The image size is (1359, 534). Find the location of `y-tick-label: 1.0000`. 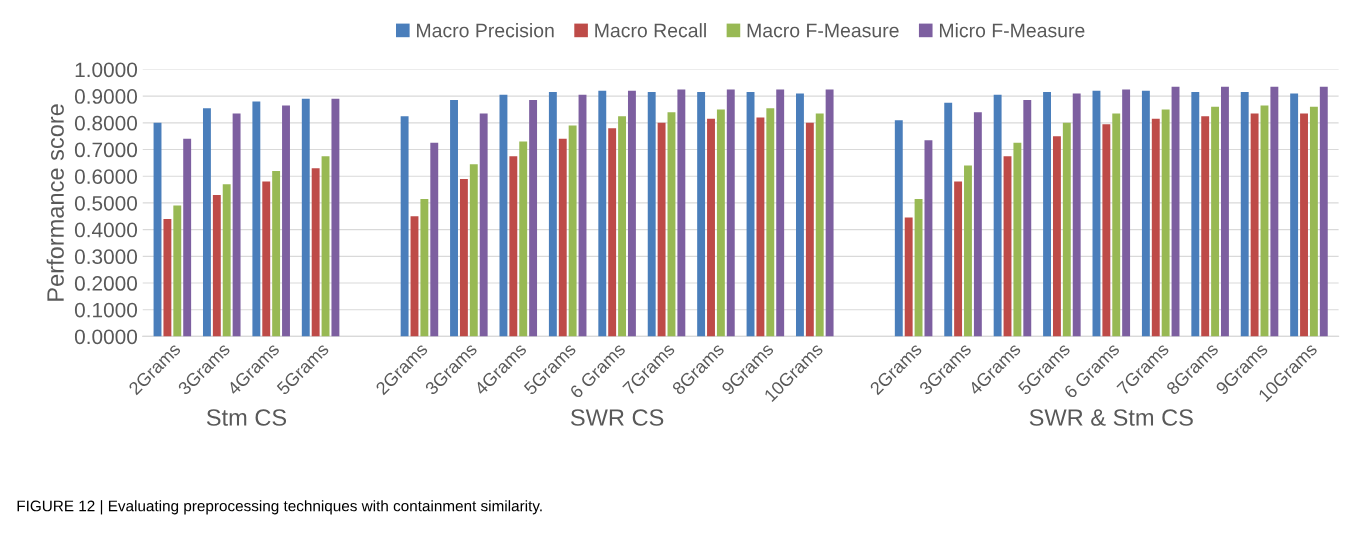

y-tick-label: 1.0000 is located at coordinates (106, 70).